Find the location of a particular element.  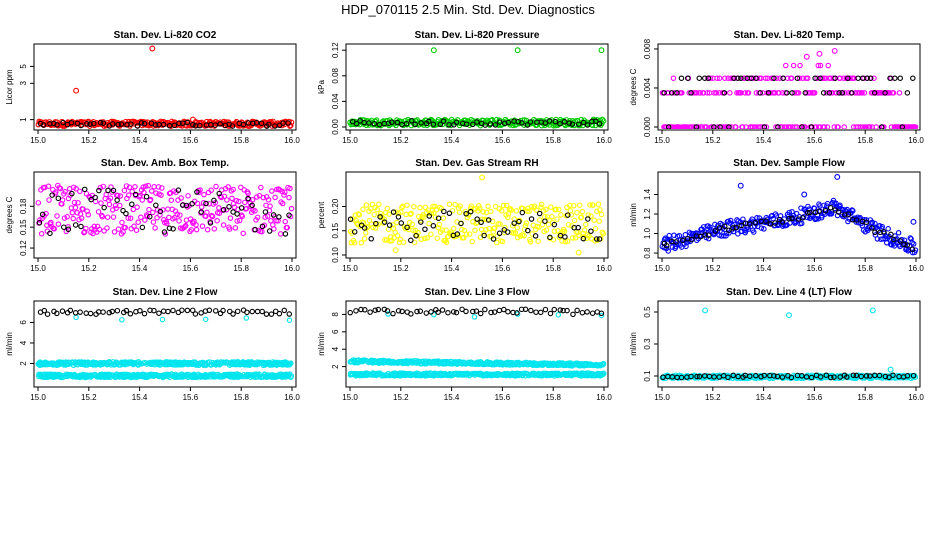

plot-area is located at coordinates (476, 215).